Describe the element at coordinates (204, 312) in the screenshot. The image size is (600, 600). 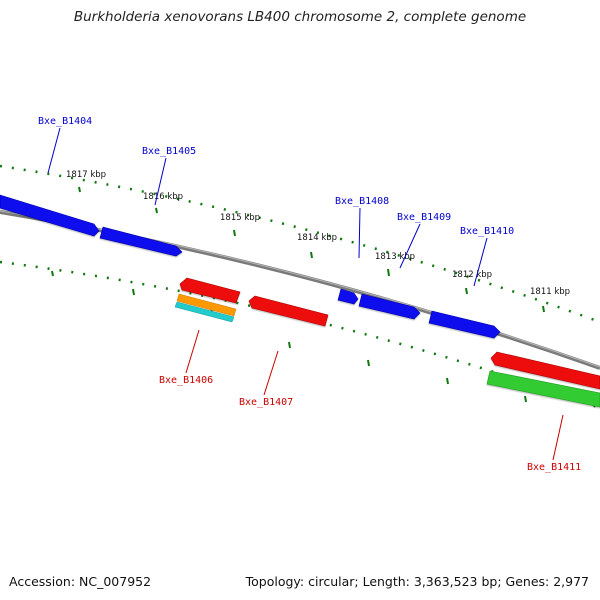
I see `cyan-feature` at that location.